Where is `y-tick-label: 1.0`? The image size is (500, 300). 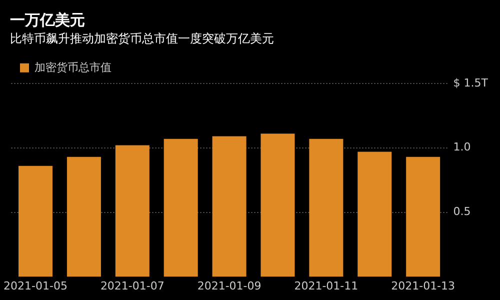 y-tick-label: 1.0 is located at coordinates (462, 147).